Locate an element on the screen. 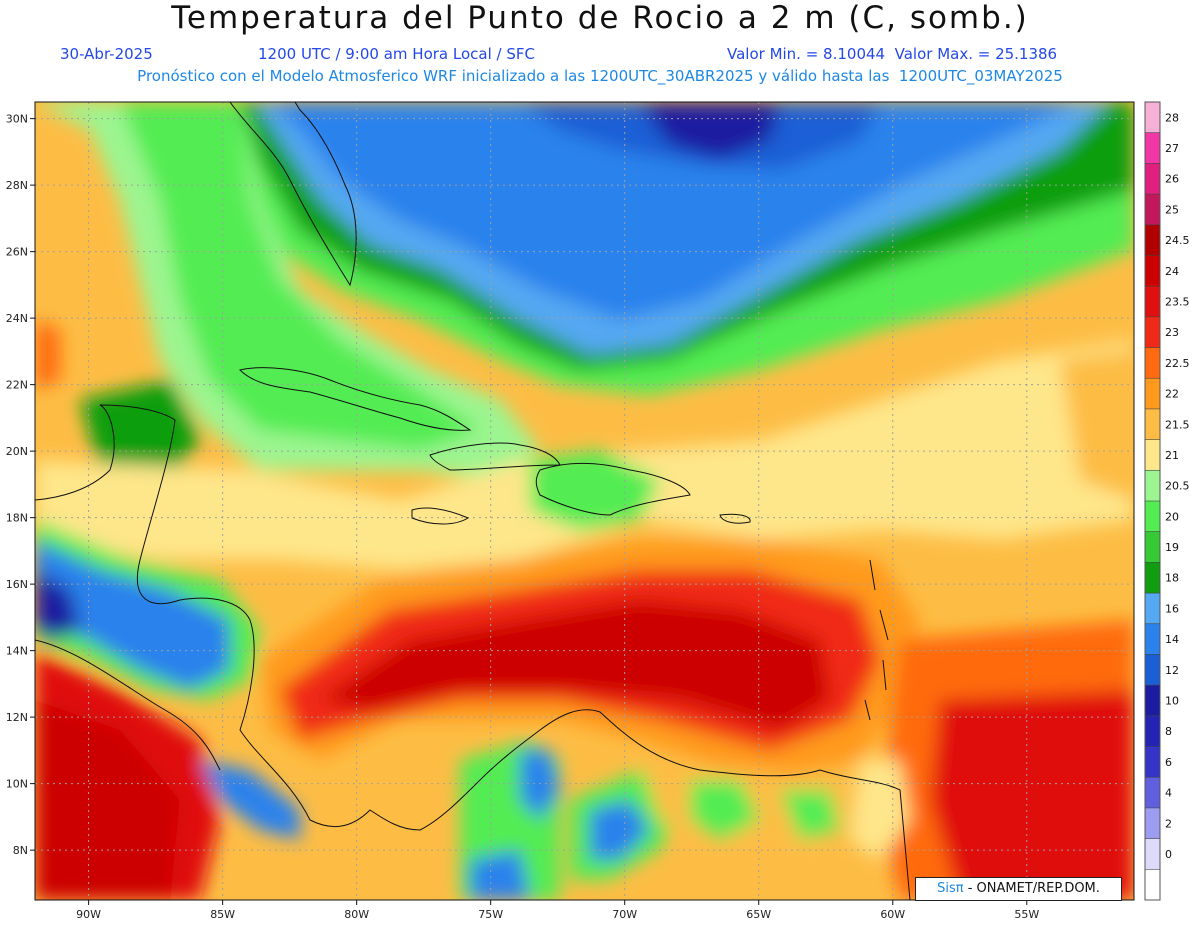  colorbar-label: 12 is located at coordinates (1172, 670).